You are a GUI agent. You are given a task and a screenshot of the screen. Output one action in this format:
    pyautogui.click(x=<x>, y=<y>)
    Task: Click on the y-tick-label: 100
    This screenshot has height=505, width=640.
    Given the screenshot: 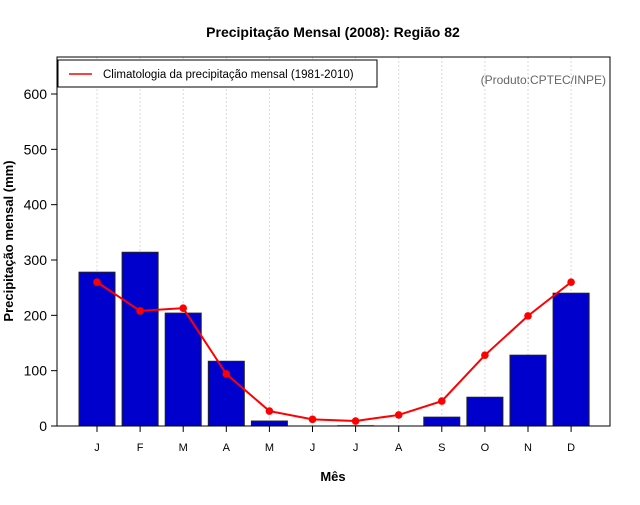 What is the action you would take?
    pyautogui.click(x=36, y=371)
    